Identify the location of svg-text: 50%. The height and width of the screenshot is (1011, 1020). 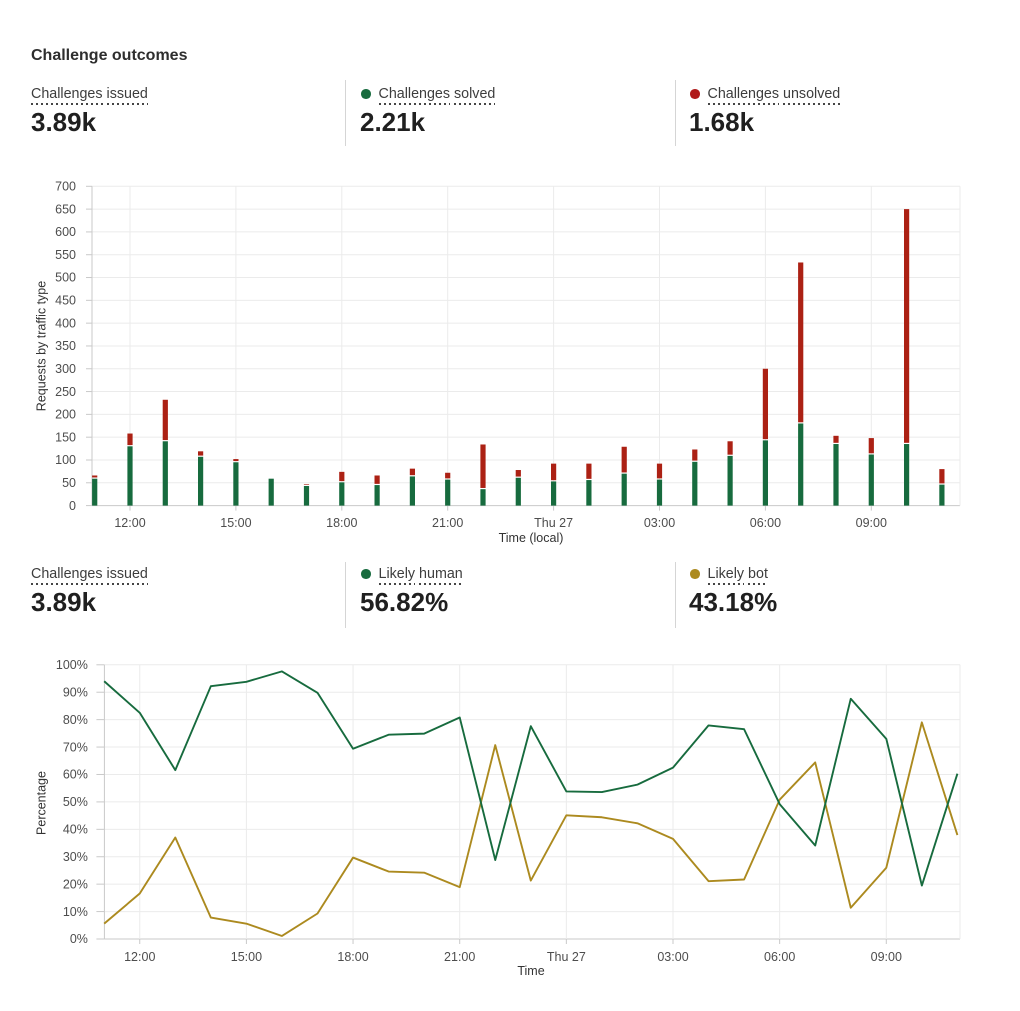
(75, 802).